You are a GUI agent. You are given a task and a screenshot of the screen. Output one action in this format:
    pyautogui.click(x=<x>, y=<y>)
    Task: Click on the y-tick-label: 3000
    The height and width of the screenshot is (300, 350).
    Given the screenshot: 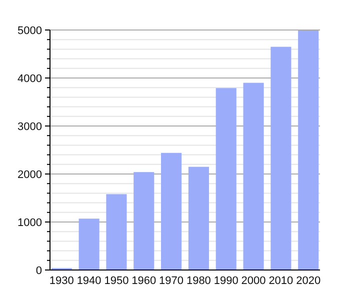 What is the action you would take?
    pyautogui.click(x=30, y=126)
    